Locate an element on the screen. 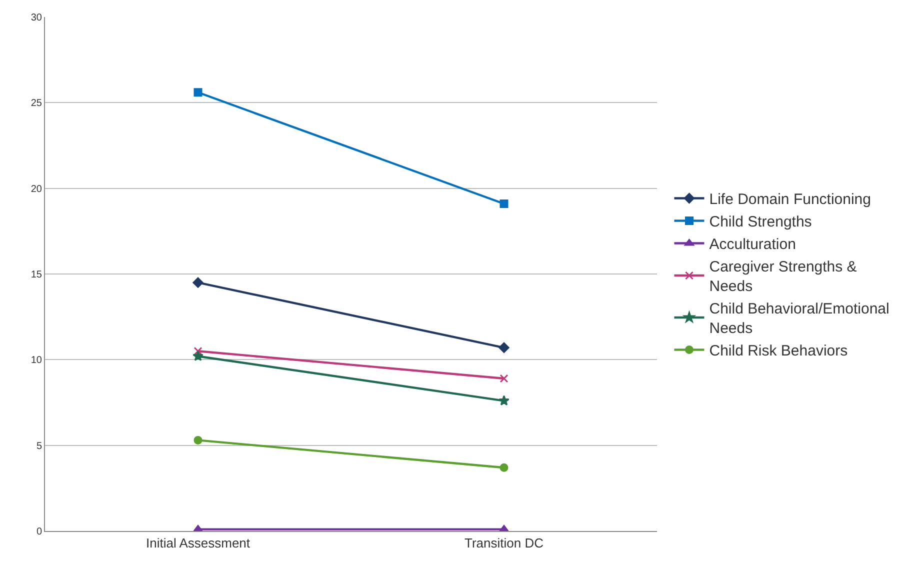 This screenshot has width=907, height=571. legend-label: Life Domain Functioning is located at coordinates (790, 199).